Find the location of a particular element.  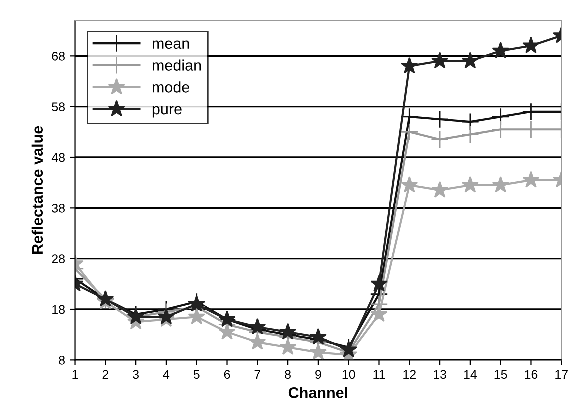

y-tick-label: 8 is located at coordinates (62, 360).